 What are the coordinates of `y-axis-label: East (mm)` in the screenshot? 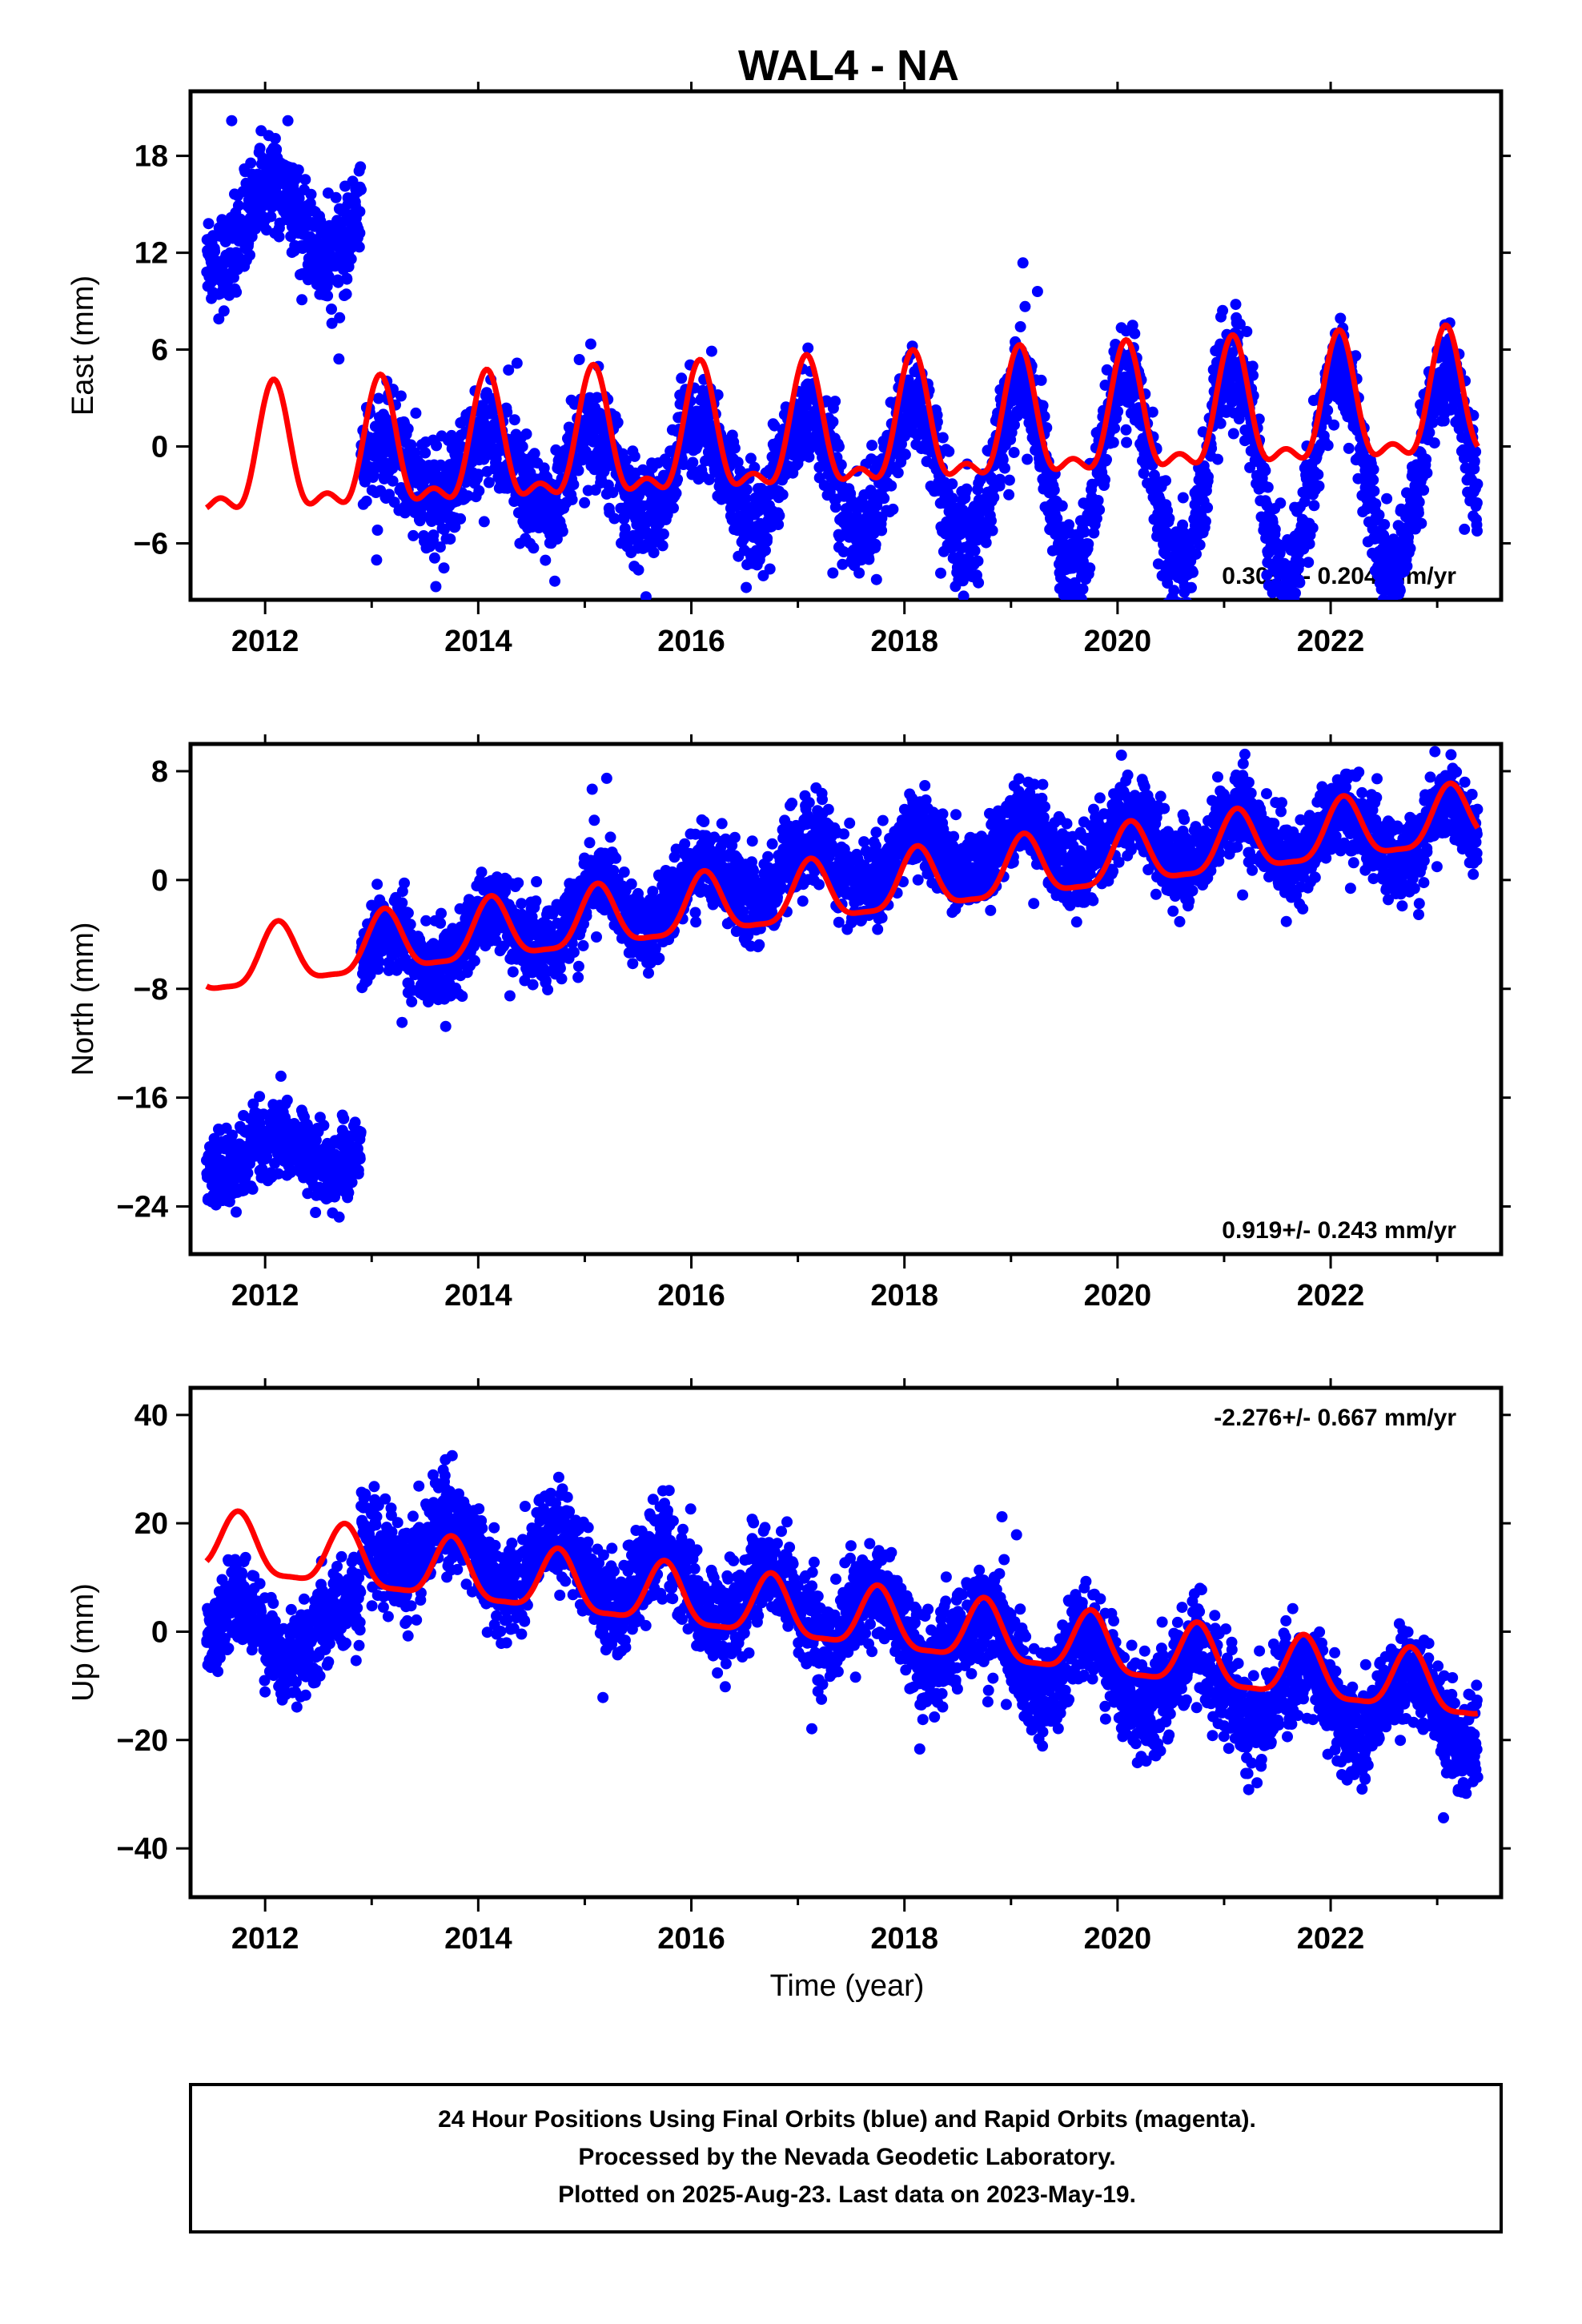 It's located at (83, 345).